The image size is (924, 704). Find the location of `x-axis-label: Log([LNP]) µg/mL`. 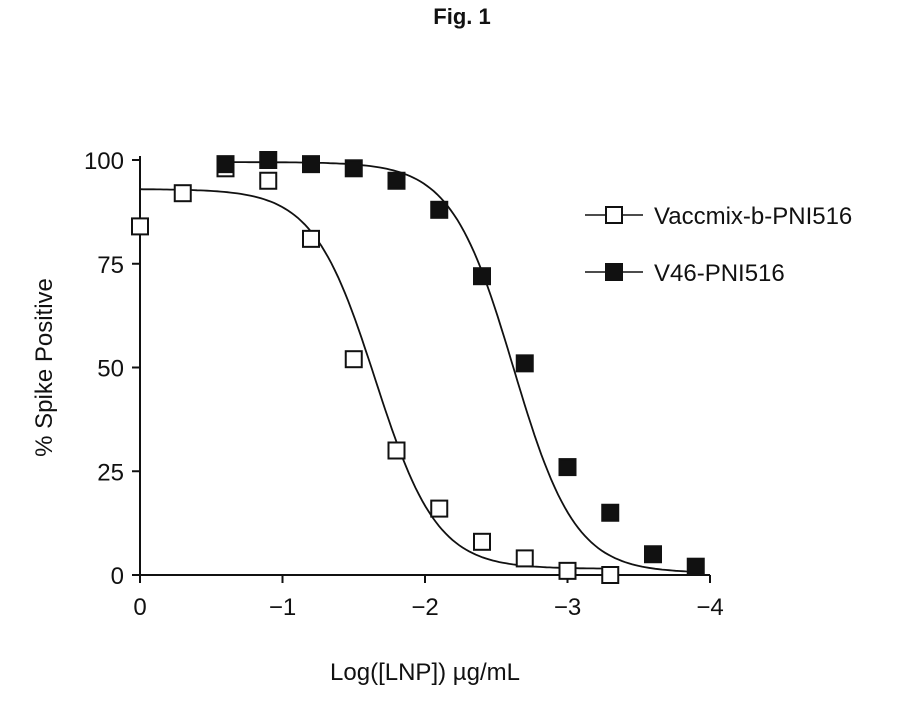

x-axis-label: Log([LNP]) µg/mL is located at coordinates (425, 672).